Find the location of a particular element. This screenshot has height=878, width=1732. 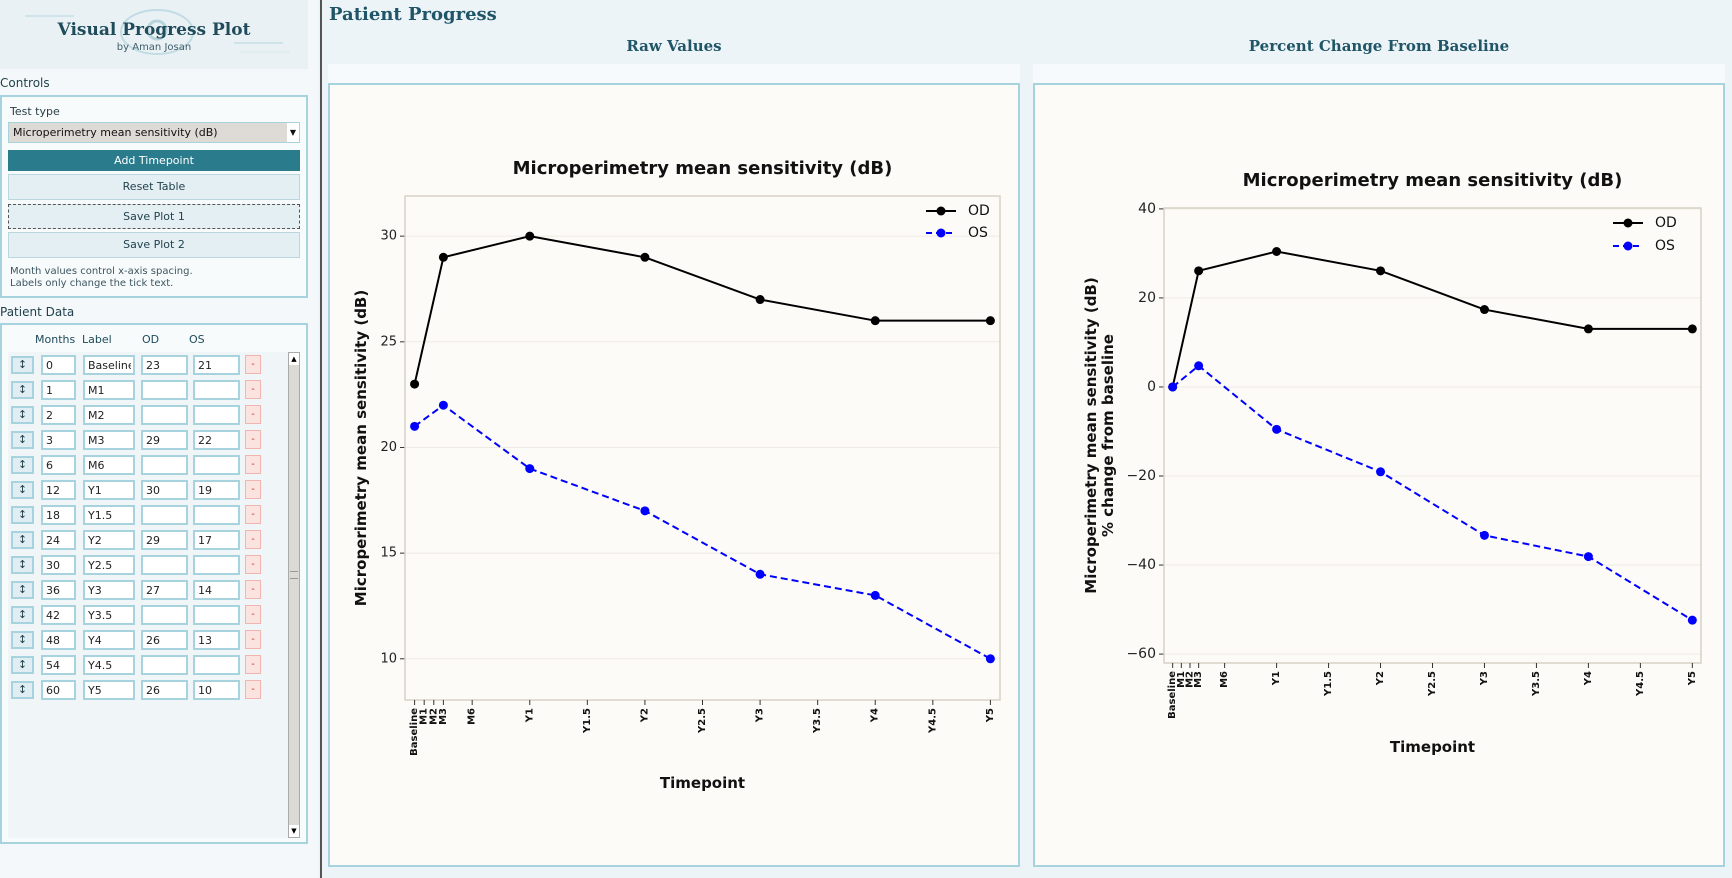

scroll-up-icon: ▲ is located at coordinates (294, 359).